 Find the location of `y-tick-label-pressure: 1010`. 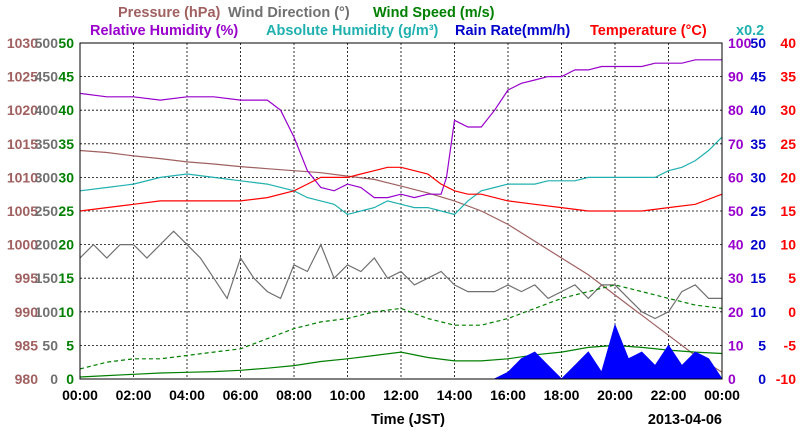

y-tick-label-pressure: 1010 is located at coordinates (22, 177).